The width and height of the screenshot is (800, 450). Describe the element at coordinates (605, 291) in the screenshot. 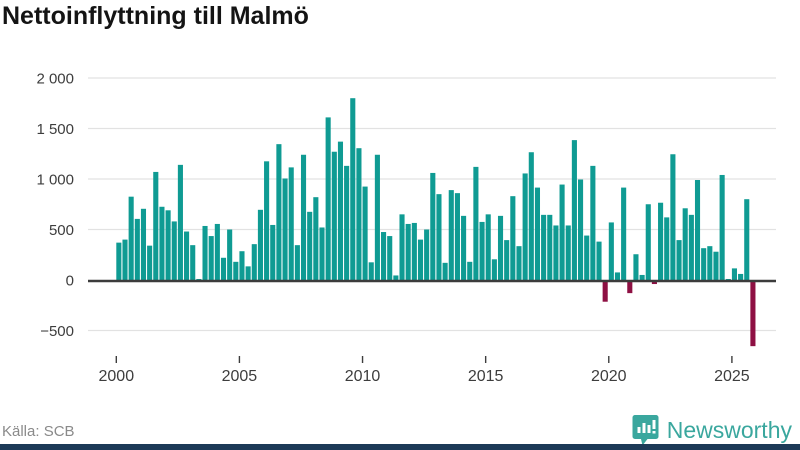

I see `bar-2019-q4` at that location.